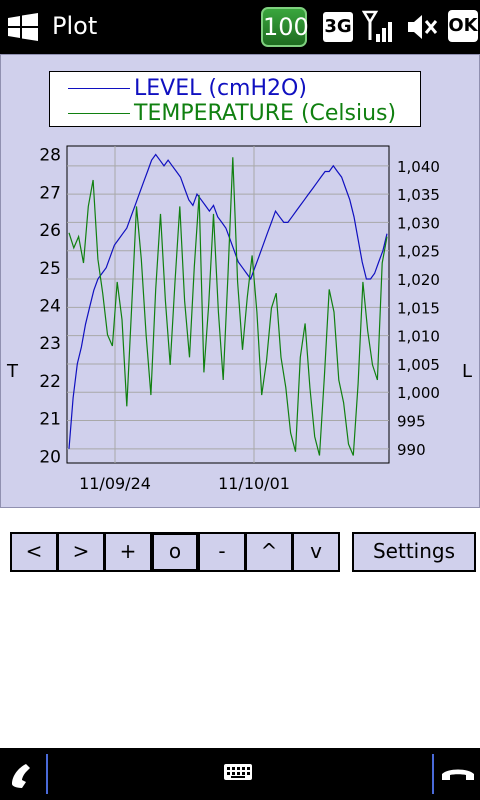 This screenshot has width=480, height=800. I want to click on right-tick-label: 990, so click(411, 450).